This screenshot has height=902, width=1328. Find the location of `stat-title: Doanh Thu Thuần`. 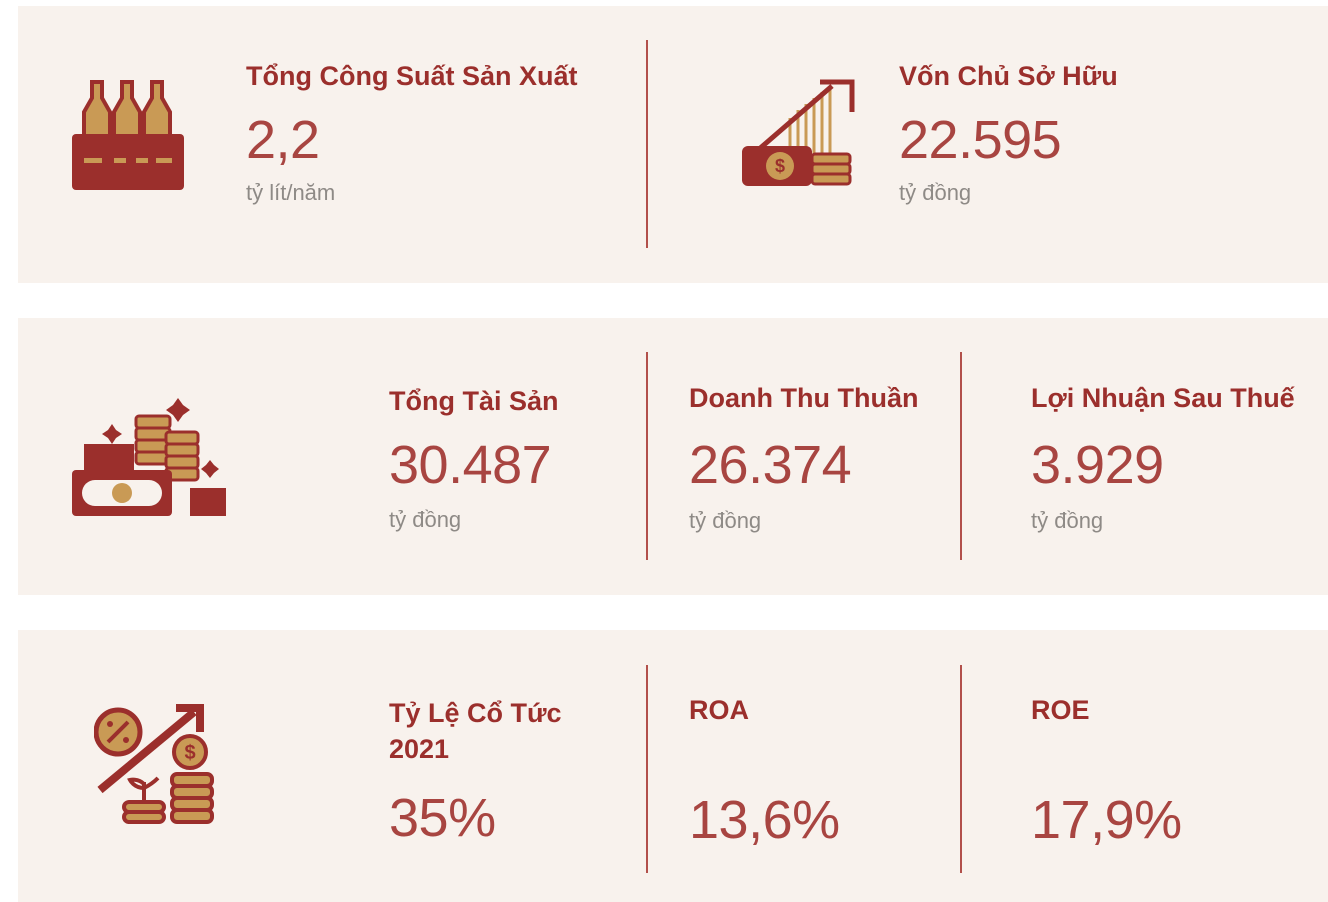

stat-title: Doanh Thu Thuần is located at coordinates (804, 398).